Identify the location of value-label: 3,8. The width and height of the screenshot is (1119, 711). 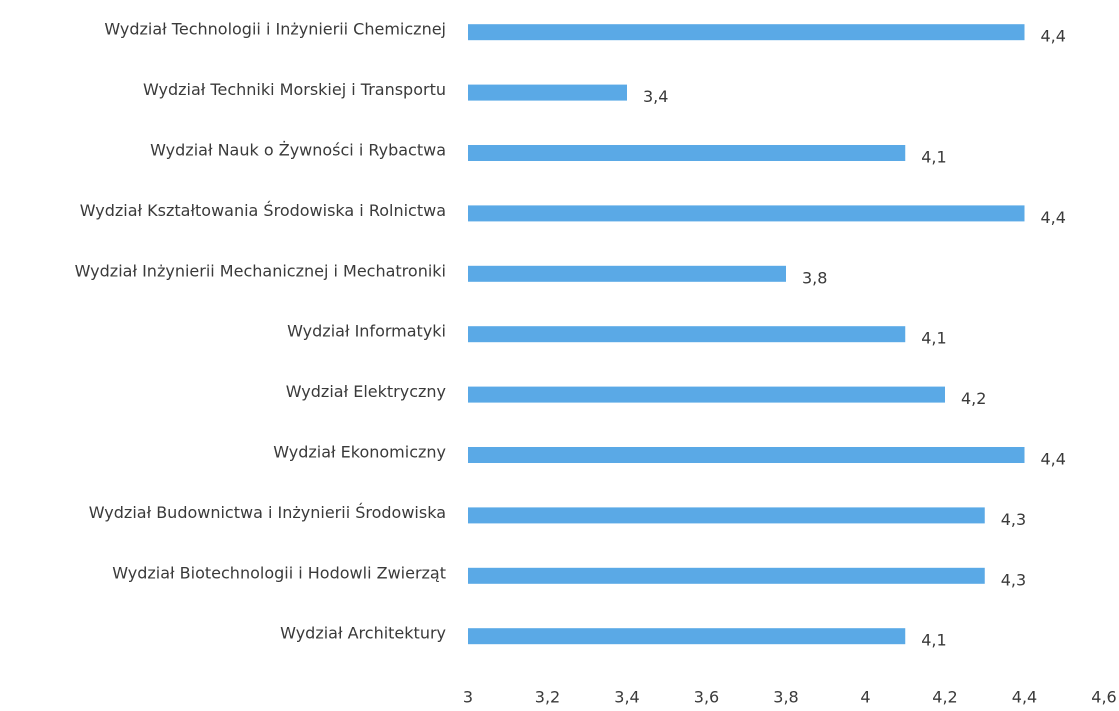
(814, 277).